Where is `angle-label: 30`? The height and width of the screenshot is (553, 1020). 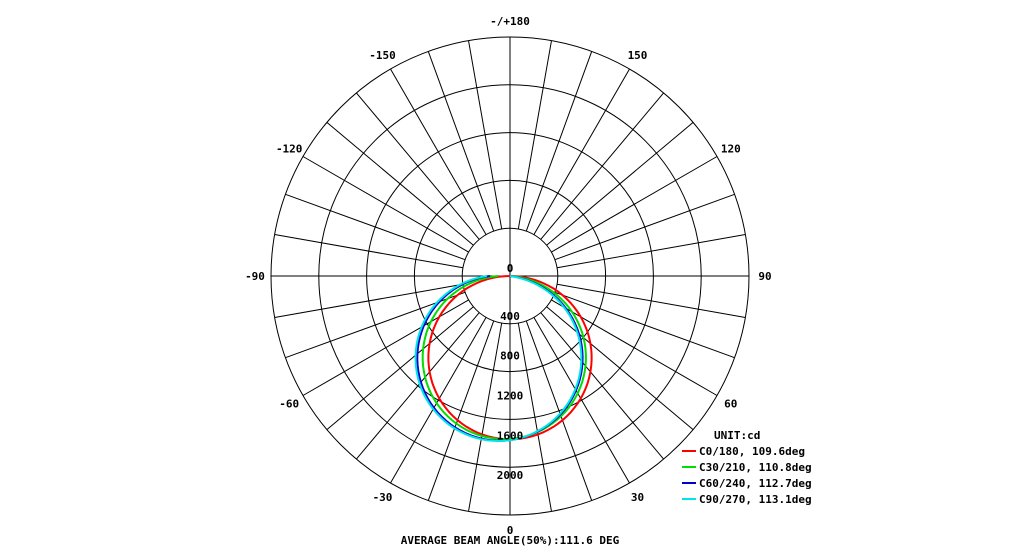 angle-label: 30 is located at coordinates (637, 497).